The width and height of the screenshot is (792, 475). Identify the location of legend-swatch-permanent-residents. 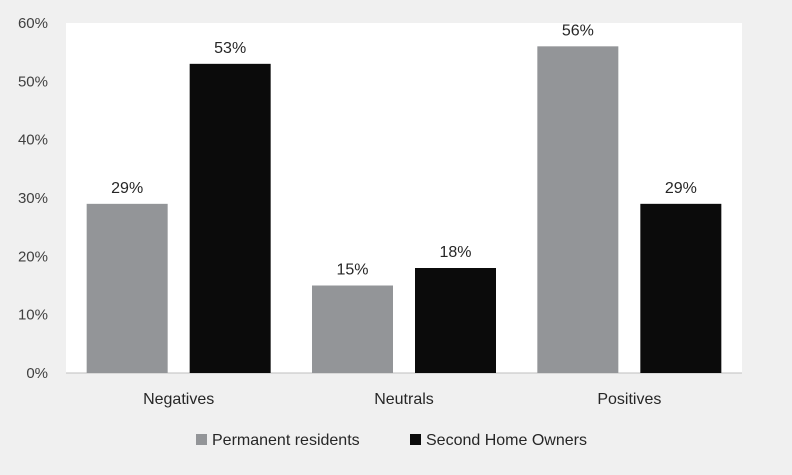
(201, 439).